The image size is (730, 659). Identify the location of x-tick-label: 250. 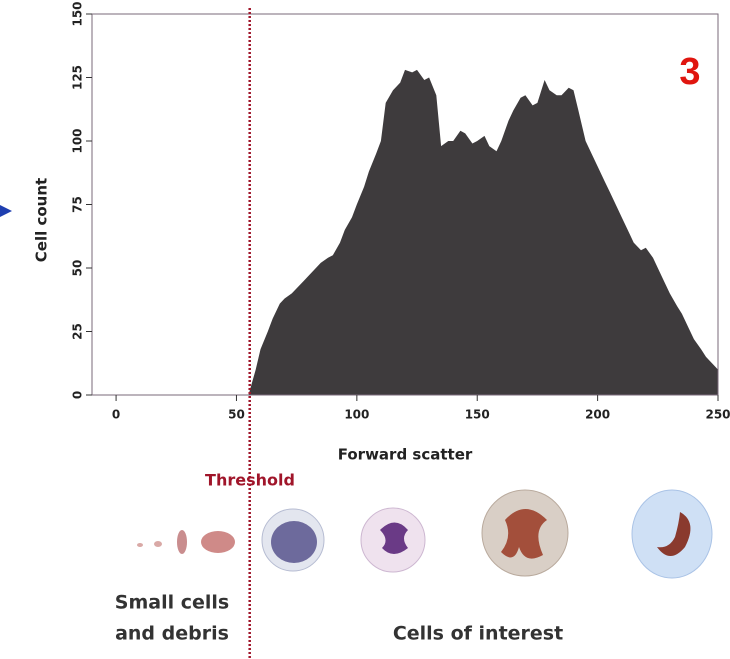
(717, 415).